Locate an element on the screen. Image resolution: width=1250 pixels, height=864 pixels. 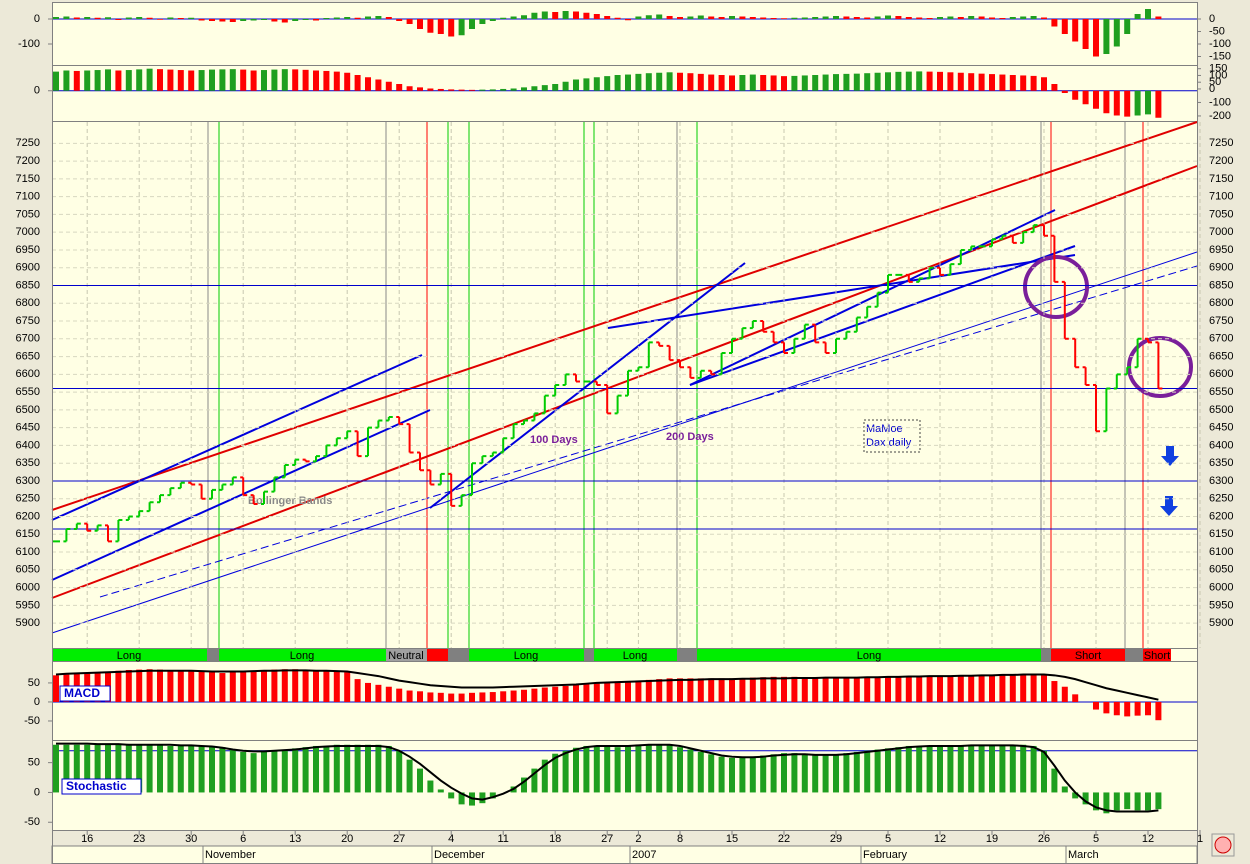
y-tick-label: 6700 is located at coordinates (1221, 339).